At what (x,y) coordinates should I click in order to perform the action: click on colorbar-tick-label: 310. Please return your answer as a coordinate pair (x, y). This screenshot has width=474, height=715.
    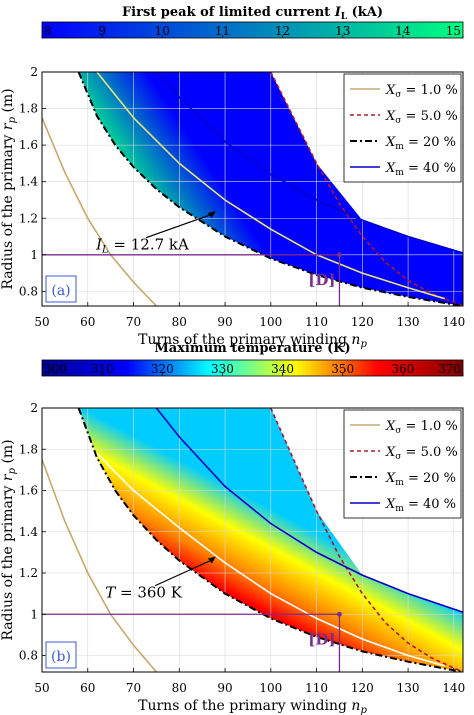
    Looking at the image, I should click on (102, 369).